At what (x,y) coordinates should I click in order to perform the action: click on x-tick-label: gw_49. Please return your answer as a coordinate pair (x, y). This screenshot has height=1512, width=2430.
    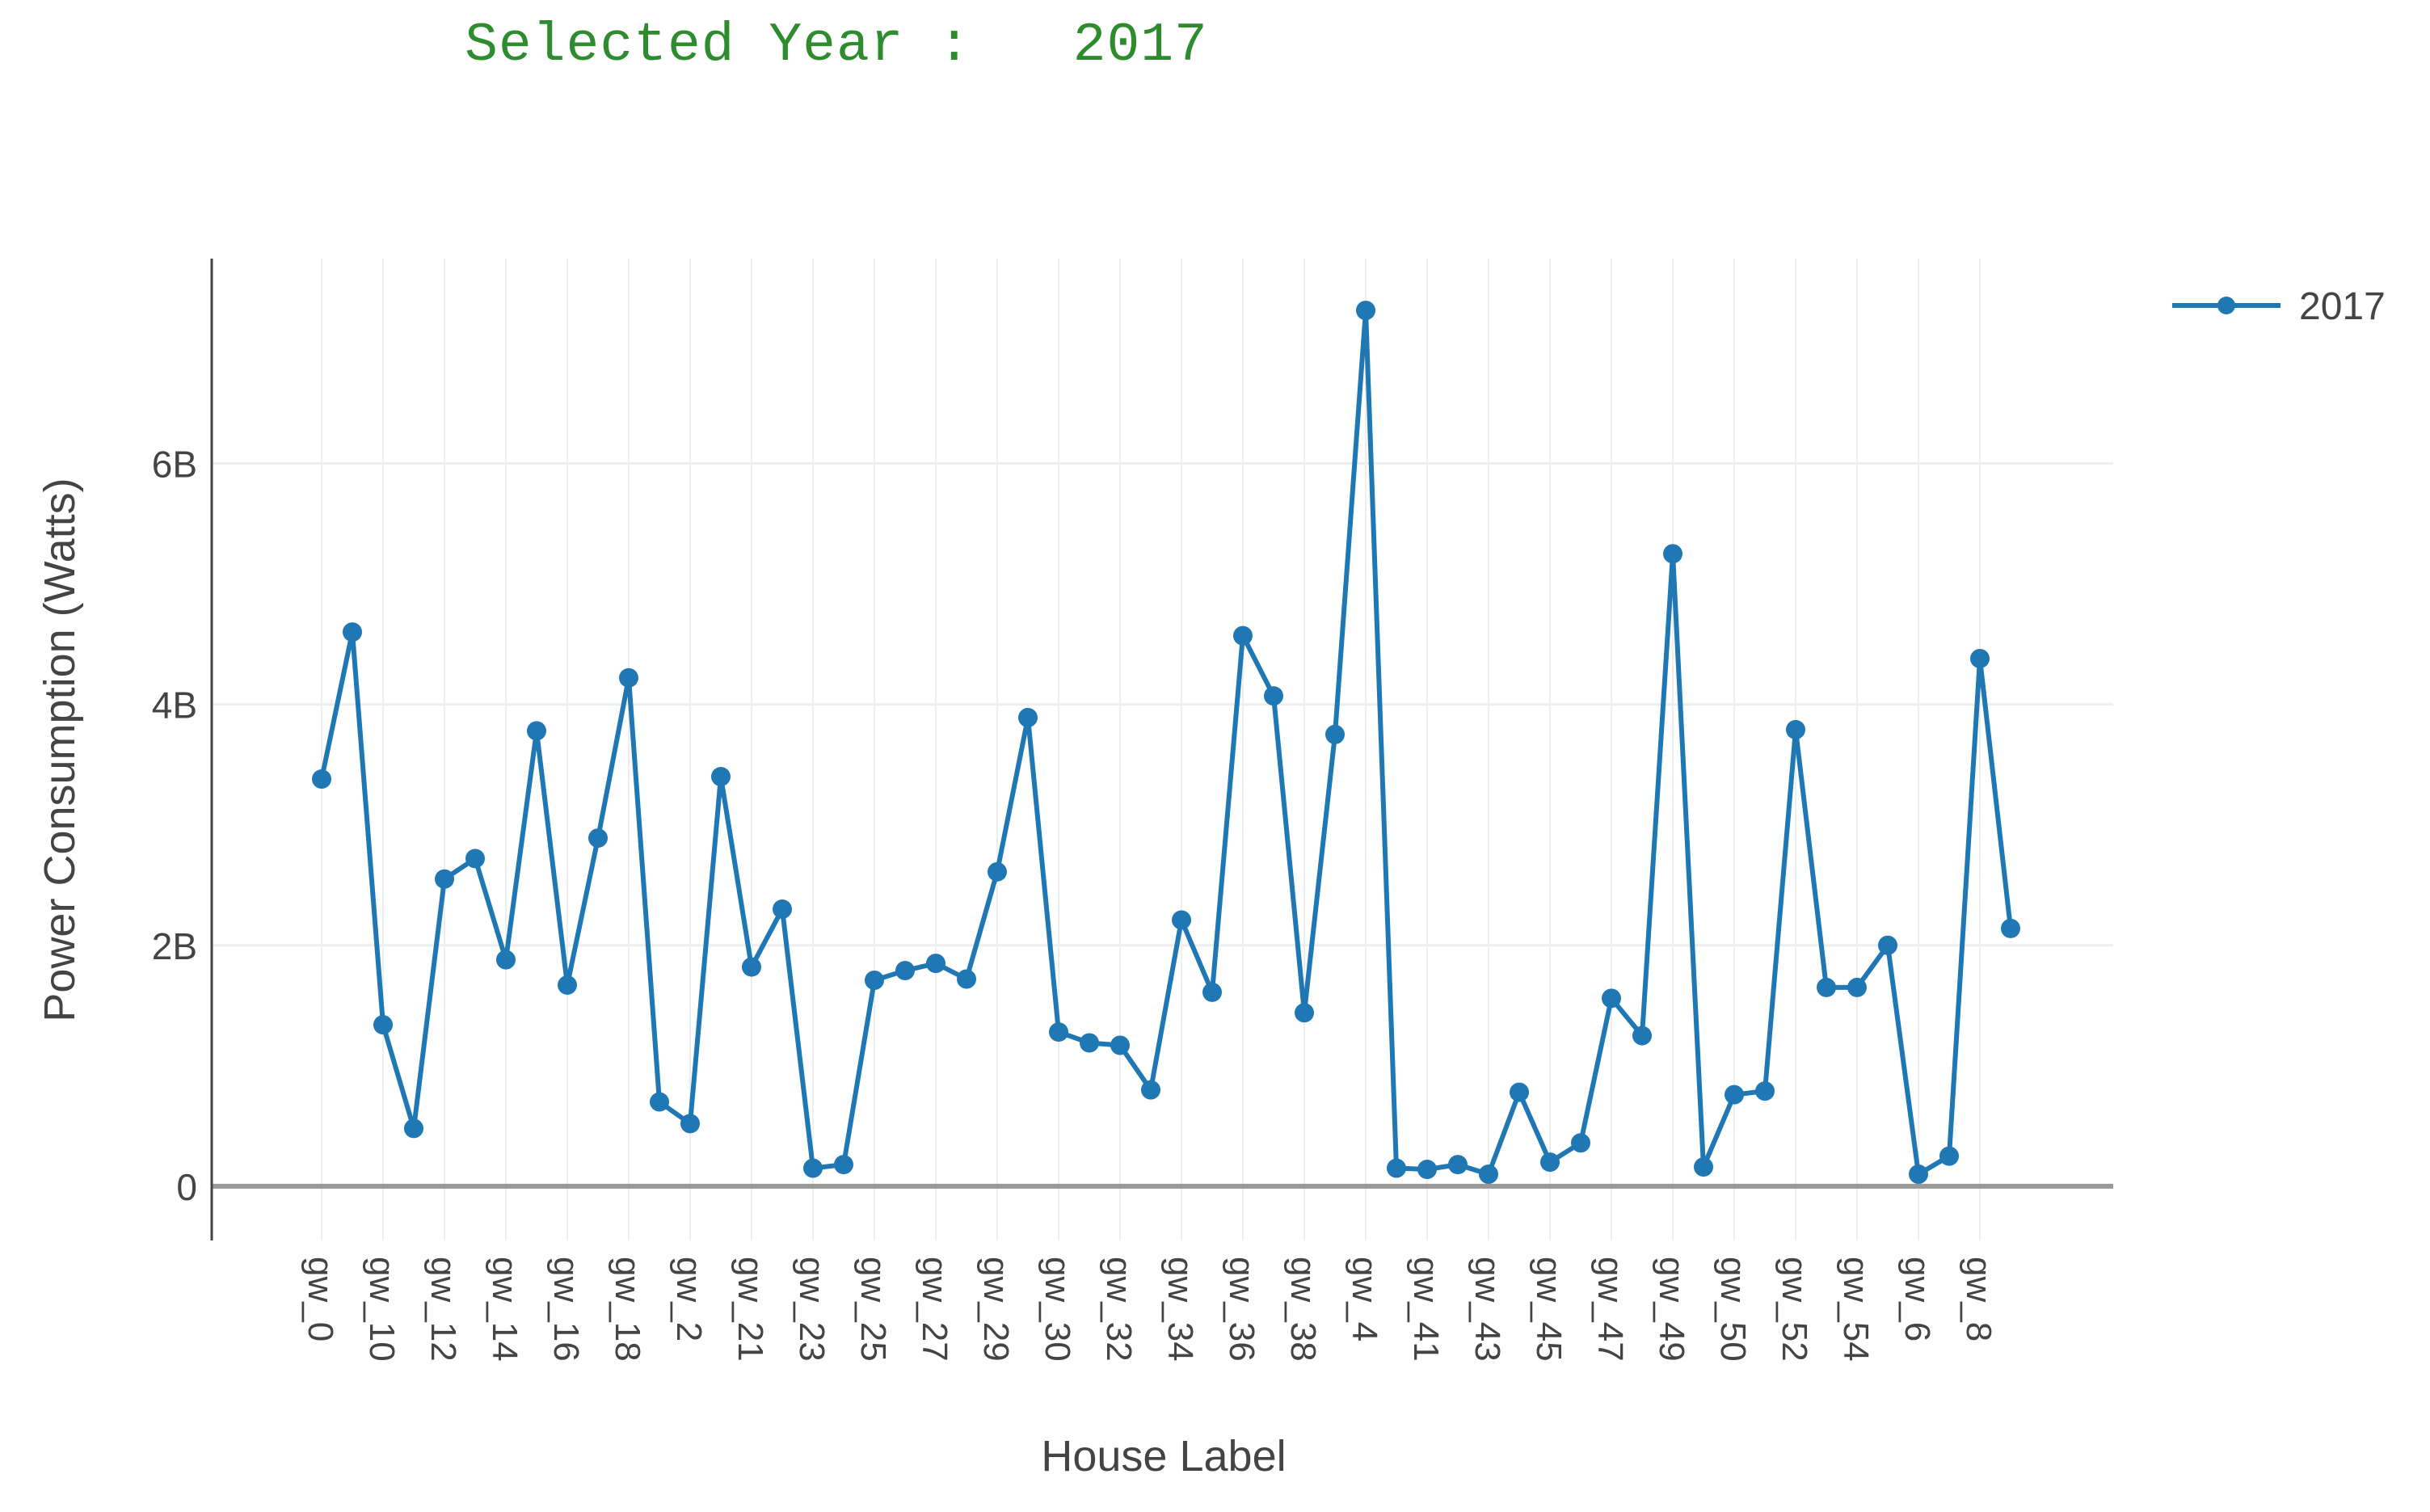
    Looking at the image, I should click on (1671, 1309).